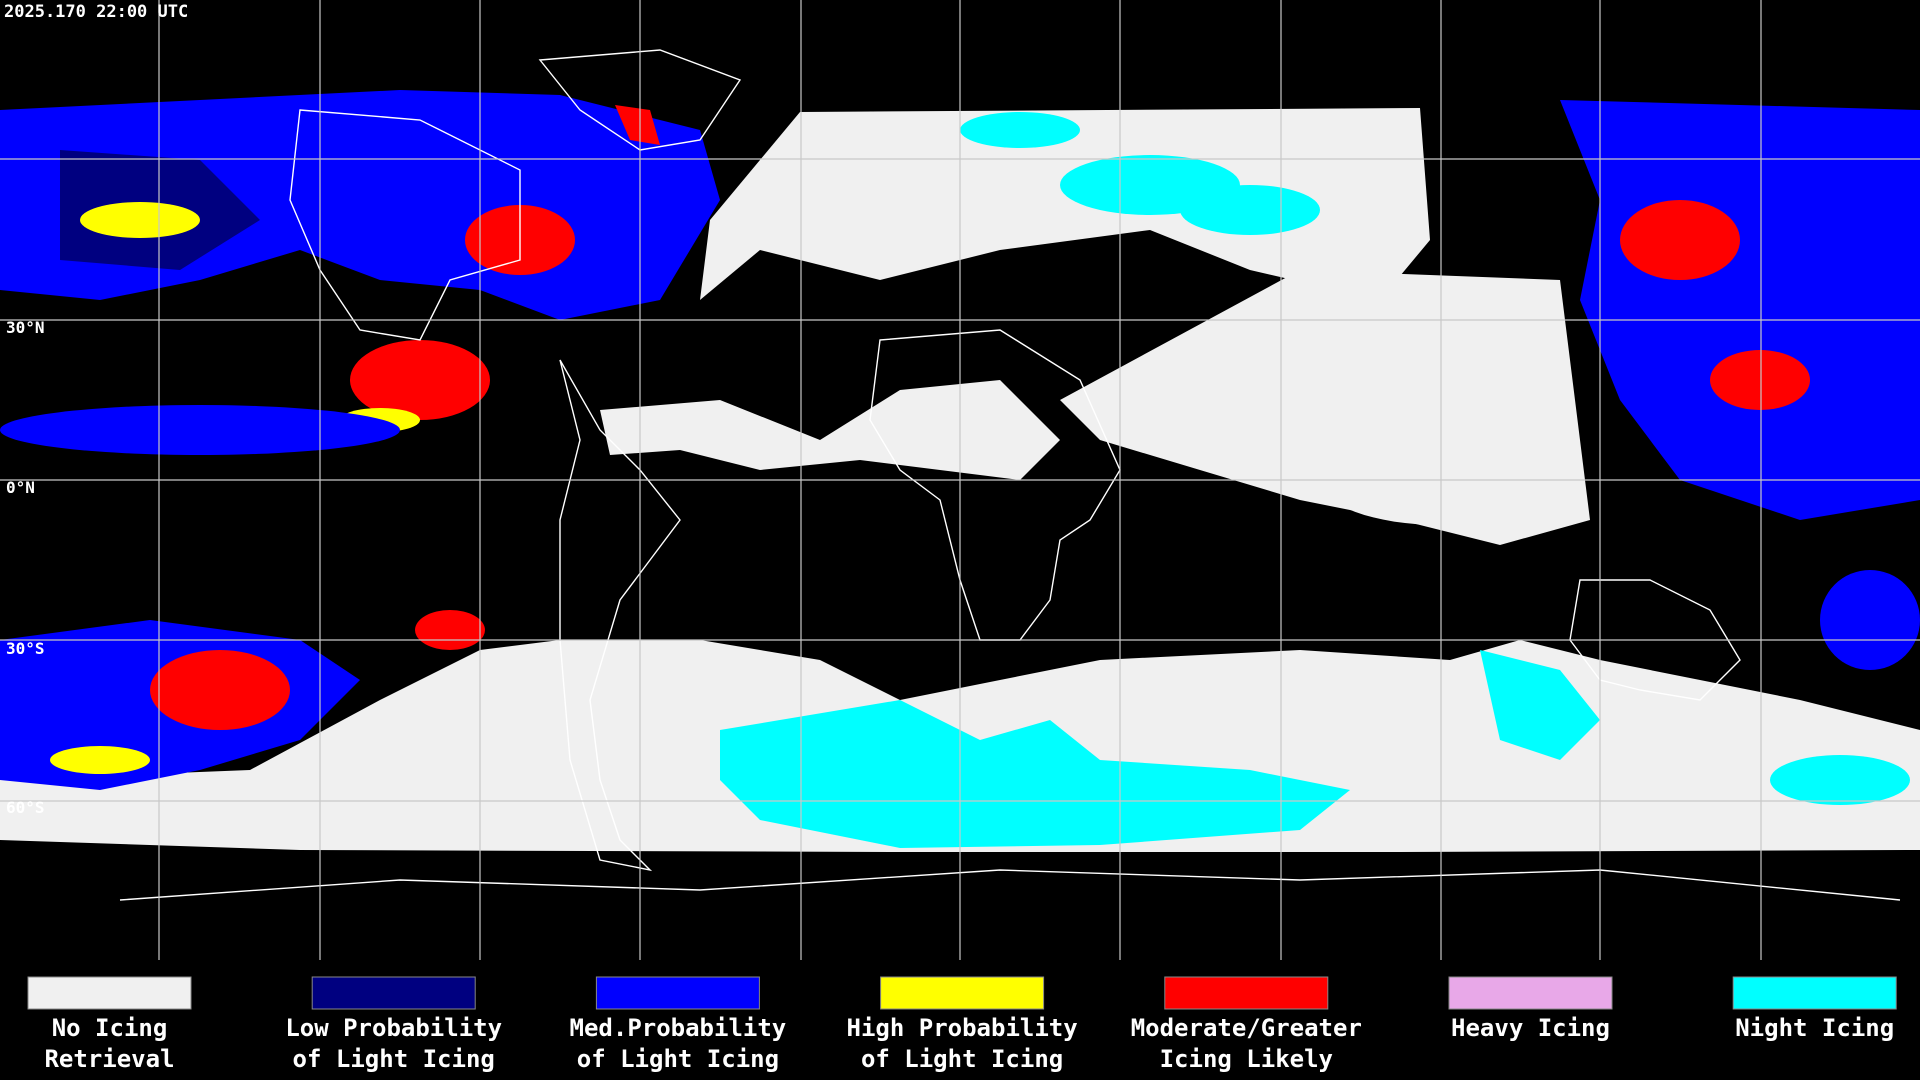 The image size is (1920, 1080). Describe the element at coordinates (1246, 1059) in the screenshot. I see `legend-label: Icing Likely` at that location.